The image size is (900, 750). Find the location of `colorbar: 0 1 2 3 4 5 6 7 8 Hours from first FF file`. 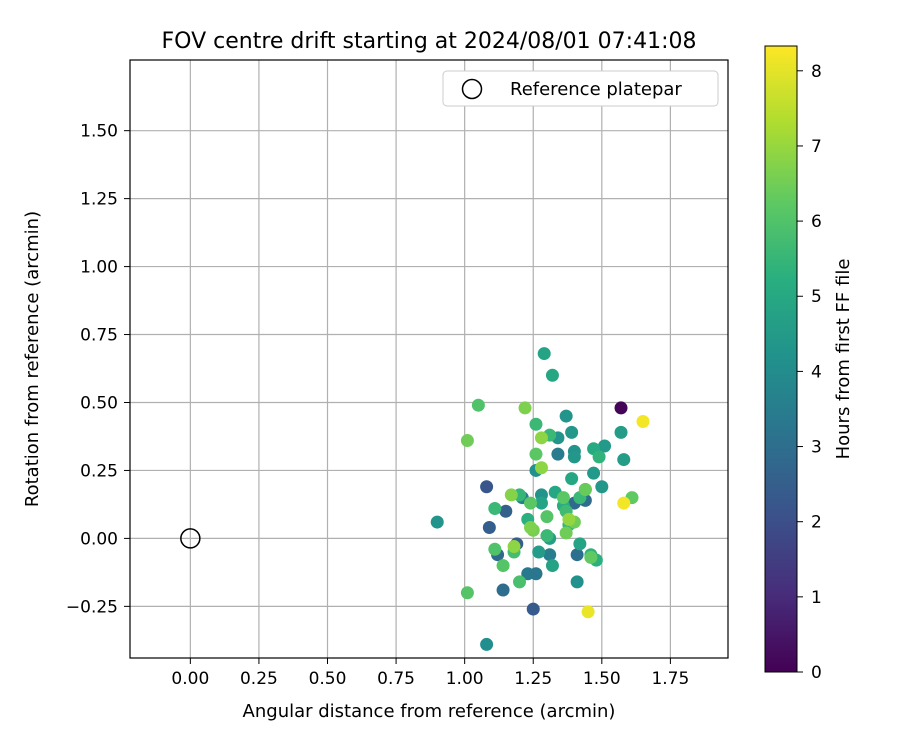

colorbar: 0 1 2 3 4 5 6 7 8 Hours from first FF file is located at coordinates (809, 364).